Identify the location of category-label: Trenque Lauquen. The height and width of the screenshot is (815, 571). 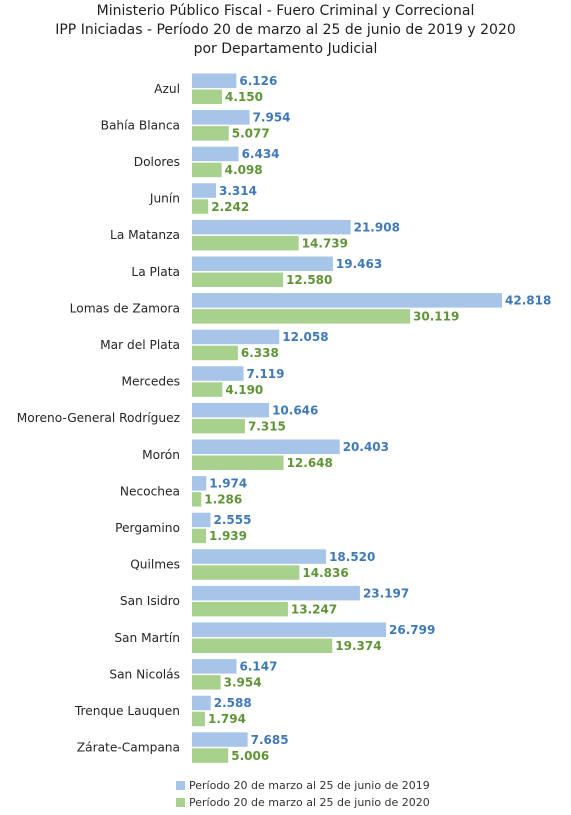
(127, 711).